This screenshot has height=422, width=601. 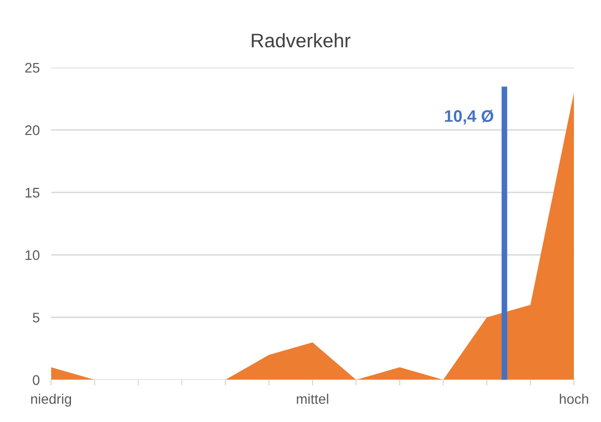 What do you see at coordinates (32, 67) in the screenshot?
I see `y-tick-label: 25` at bounding box center [32, 67].